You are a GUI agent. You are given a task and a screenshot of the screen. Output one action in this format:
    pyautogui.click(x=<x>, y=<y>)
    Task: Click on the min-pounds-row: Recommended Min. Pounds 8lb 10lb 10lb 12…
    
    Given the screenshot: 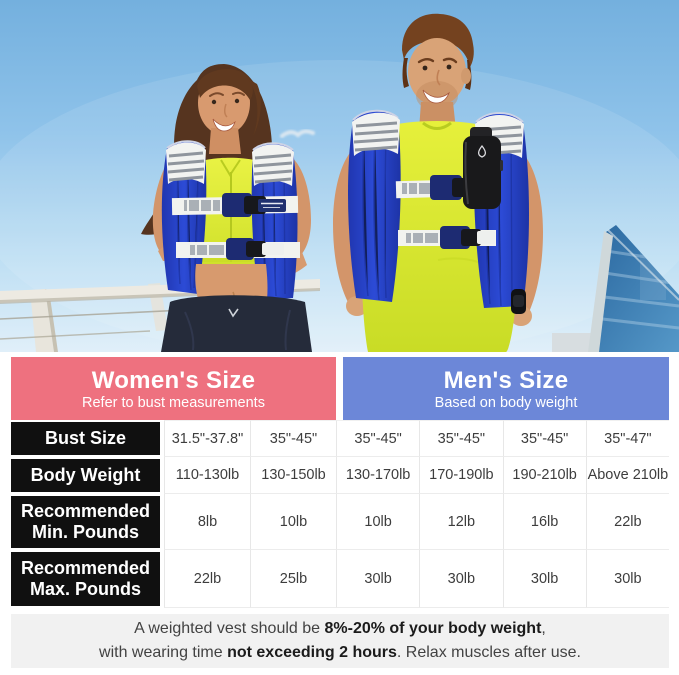 What is the action you would take?
    pyautogui.click(x=340, y=522)
    